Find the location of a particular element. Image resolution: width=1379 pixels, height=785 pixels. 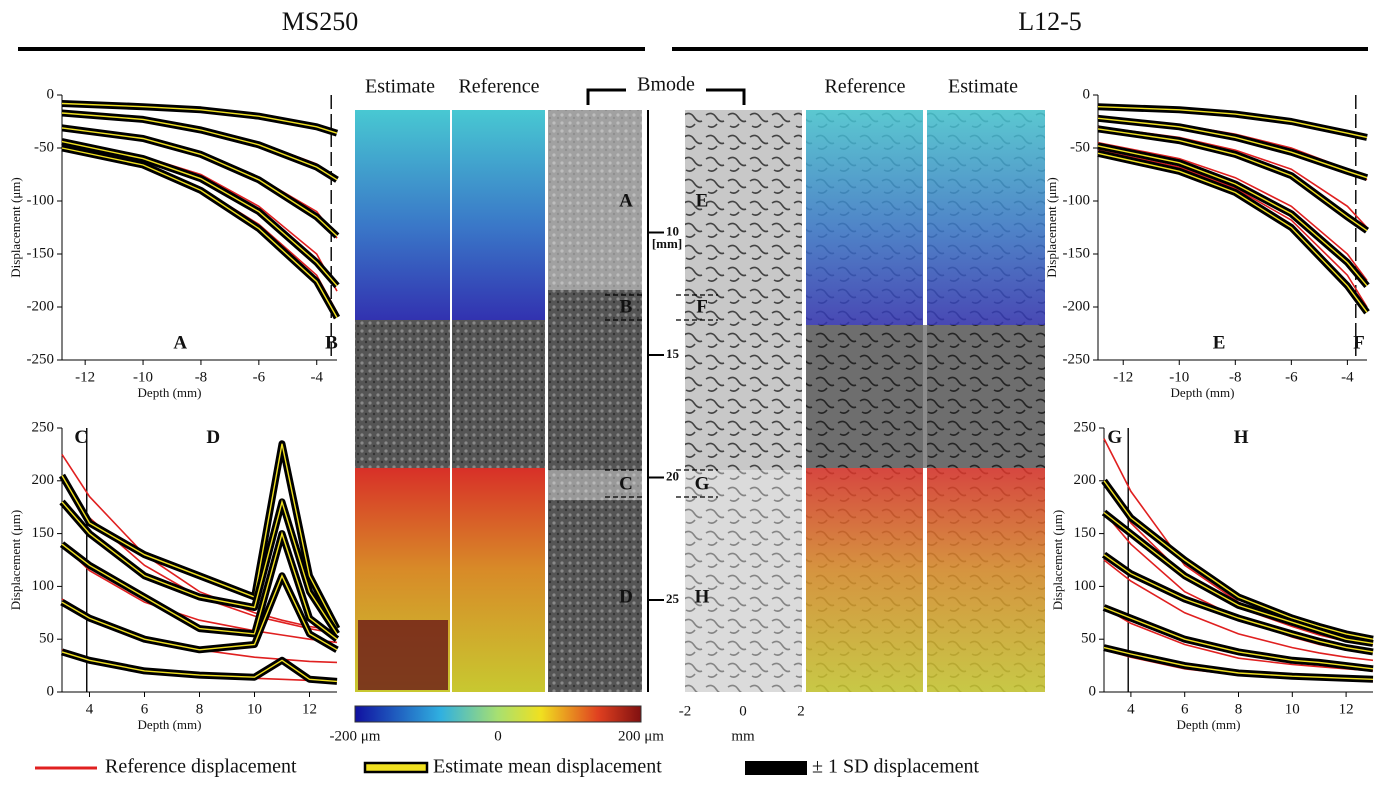

bracket is located at coordinates (666, 96).